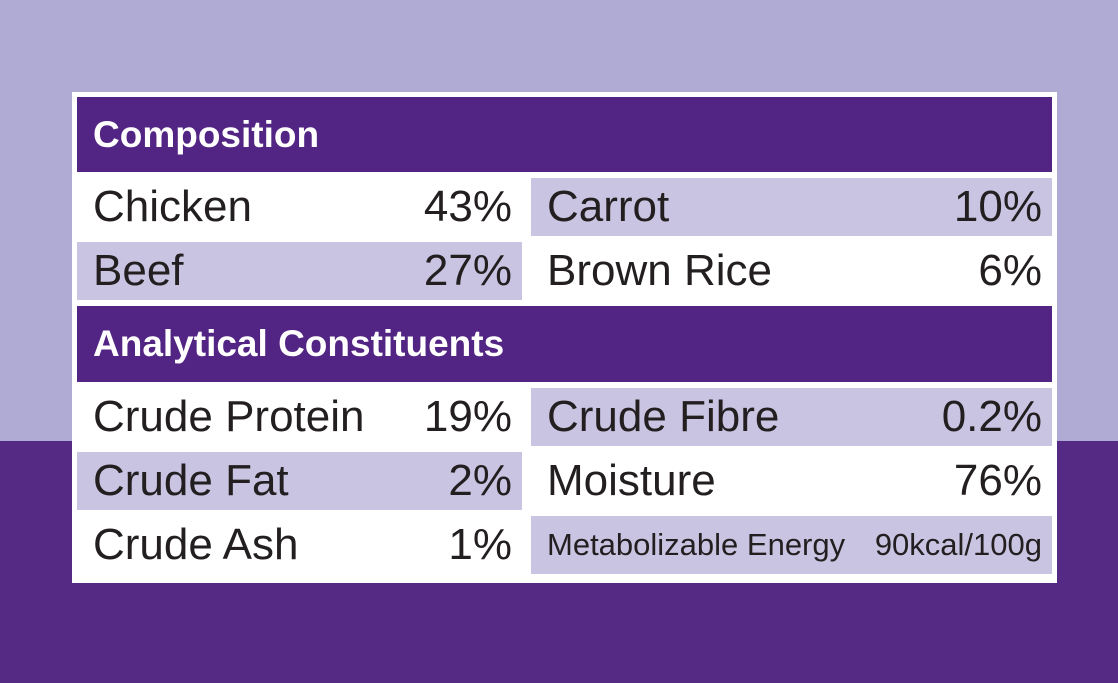 The width and height of the screenshot is (1118, 683). I want to click on nutrient-name: Crude Protein, so click(229, 416).